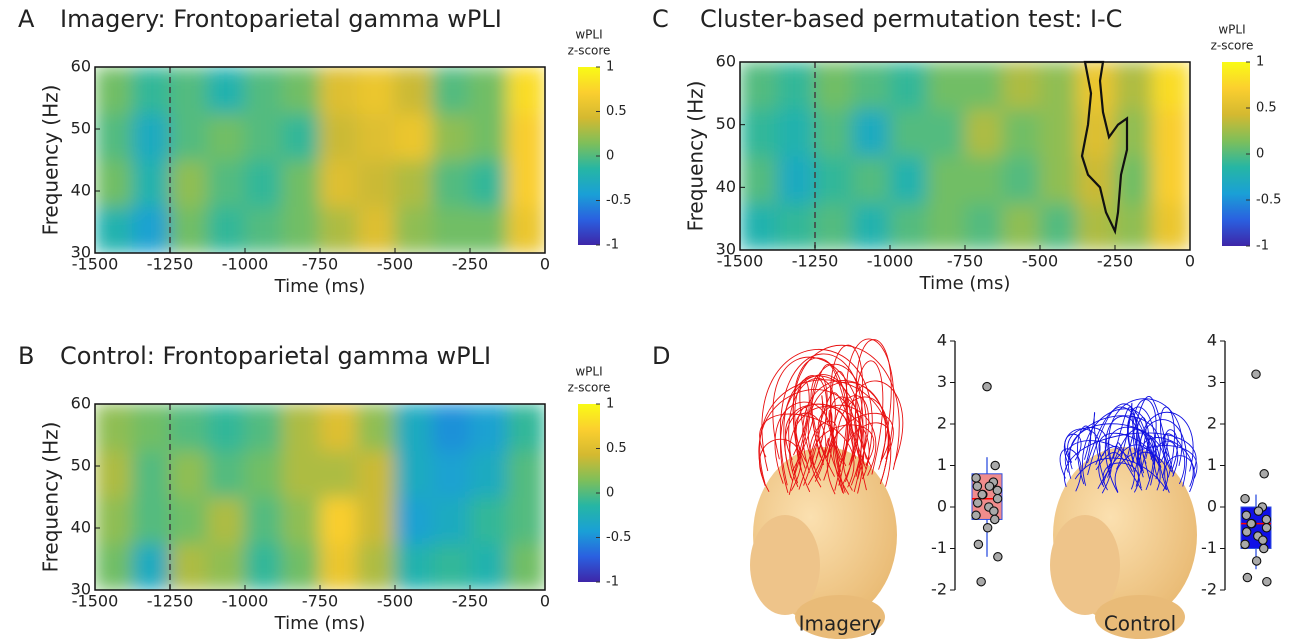 This screenshot has width=1304, height=639. I want to click on x-tick-label: 0, so click(1190, 261).